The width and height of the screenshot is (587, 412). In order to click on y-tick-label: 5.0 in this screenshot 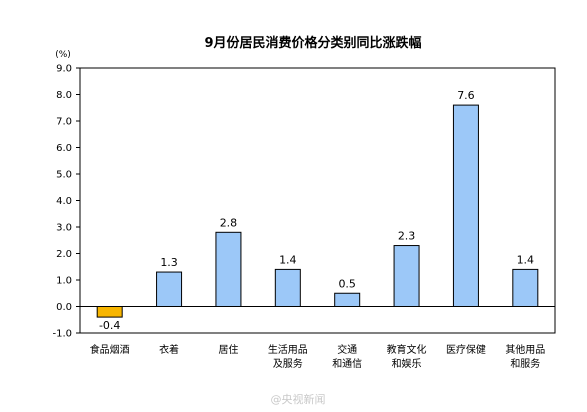, I will do `click(64, 175)`.